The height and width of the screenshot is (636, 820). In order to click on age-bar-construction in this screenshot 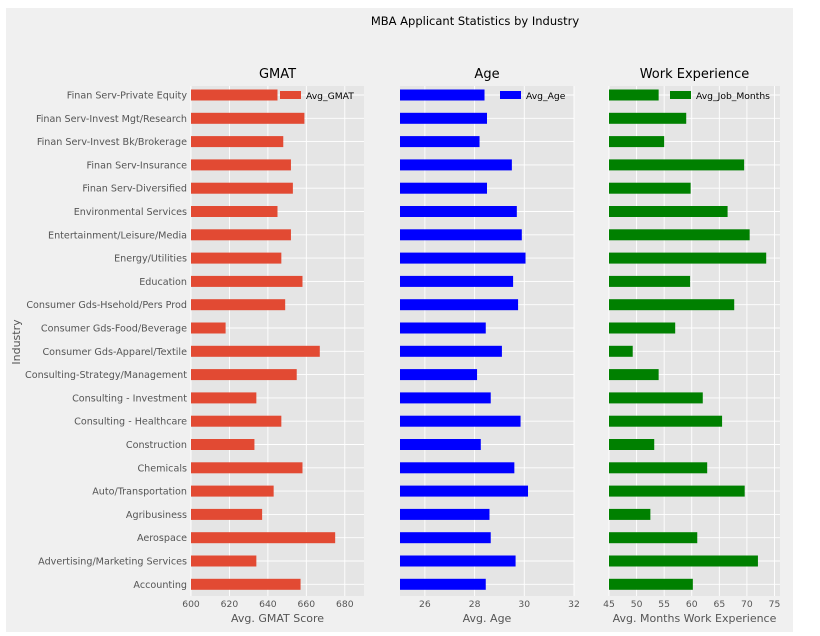, I will do `click(440, 444)`.